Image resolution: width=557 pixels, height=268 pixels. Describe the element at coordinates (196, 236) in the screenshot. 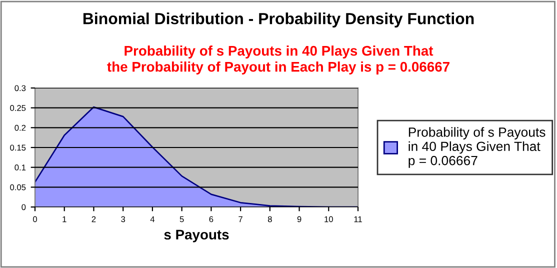

I see `x-axis-title: s Payouts` at that location.